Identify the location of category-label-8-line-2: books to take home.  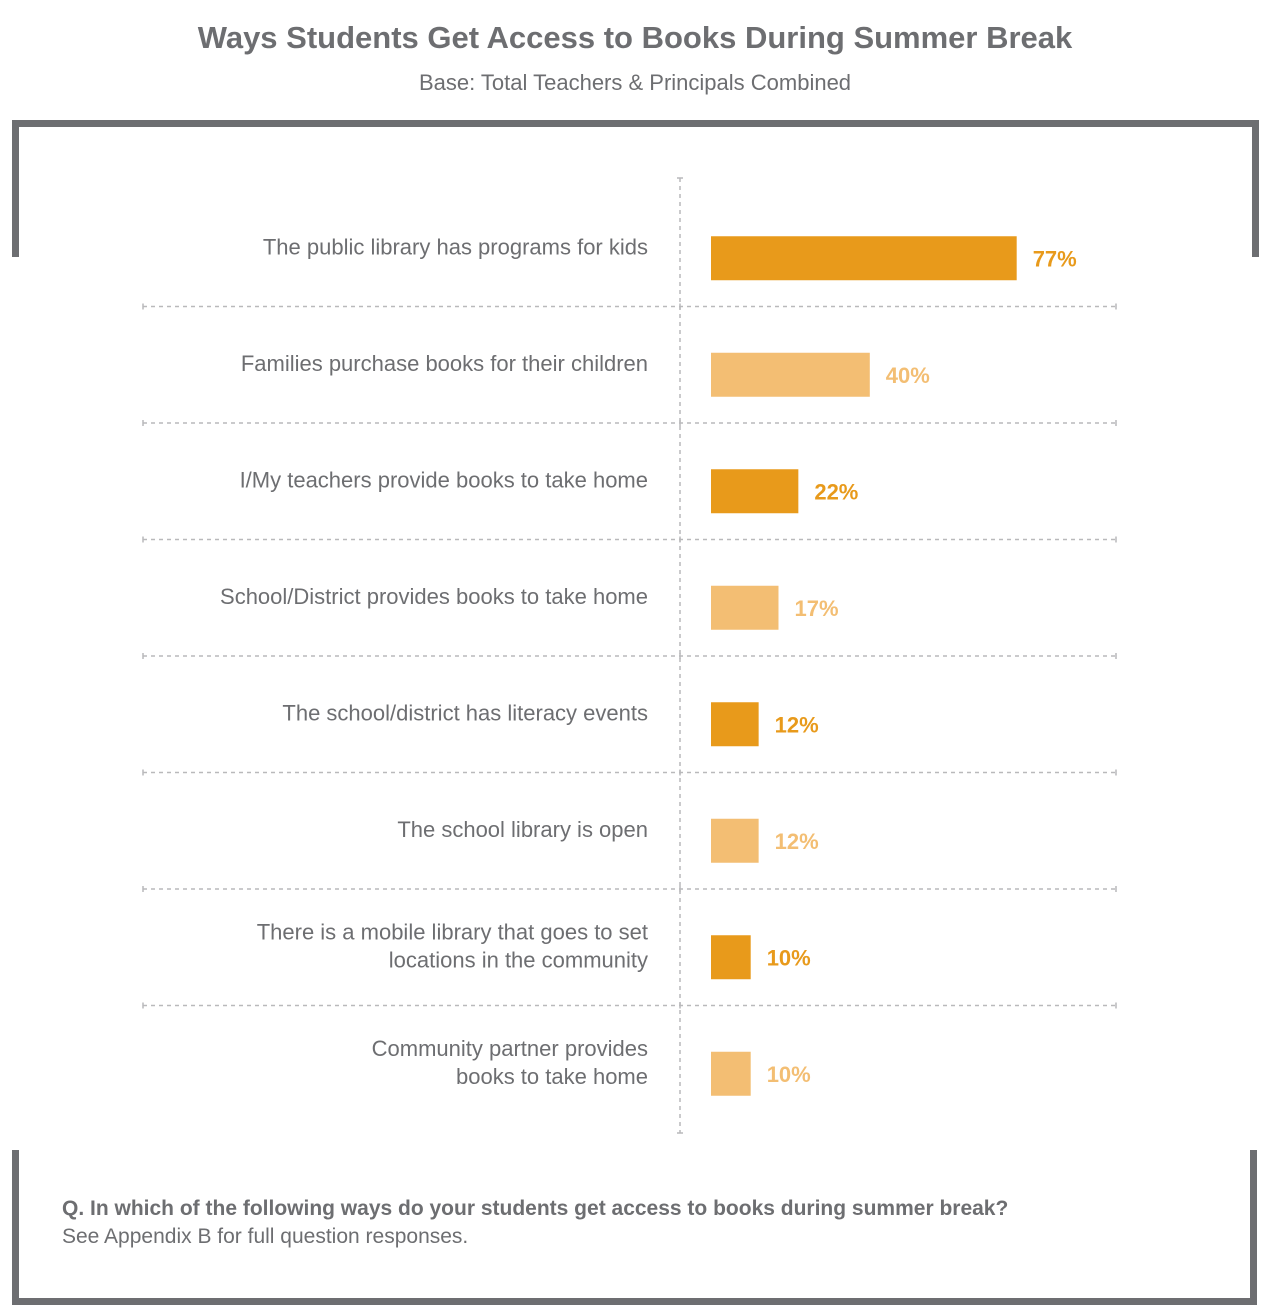
(552, 1076).